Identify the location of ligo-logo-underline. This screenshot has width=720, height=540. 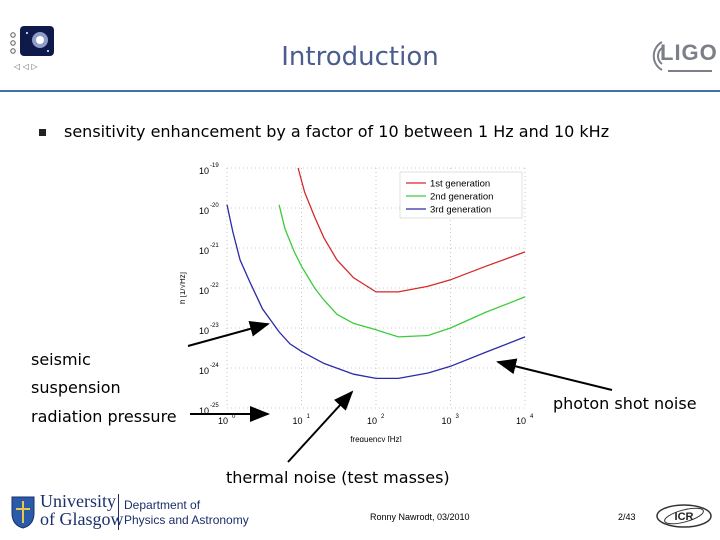
(690, 71).